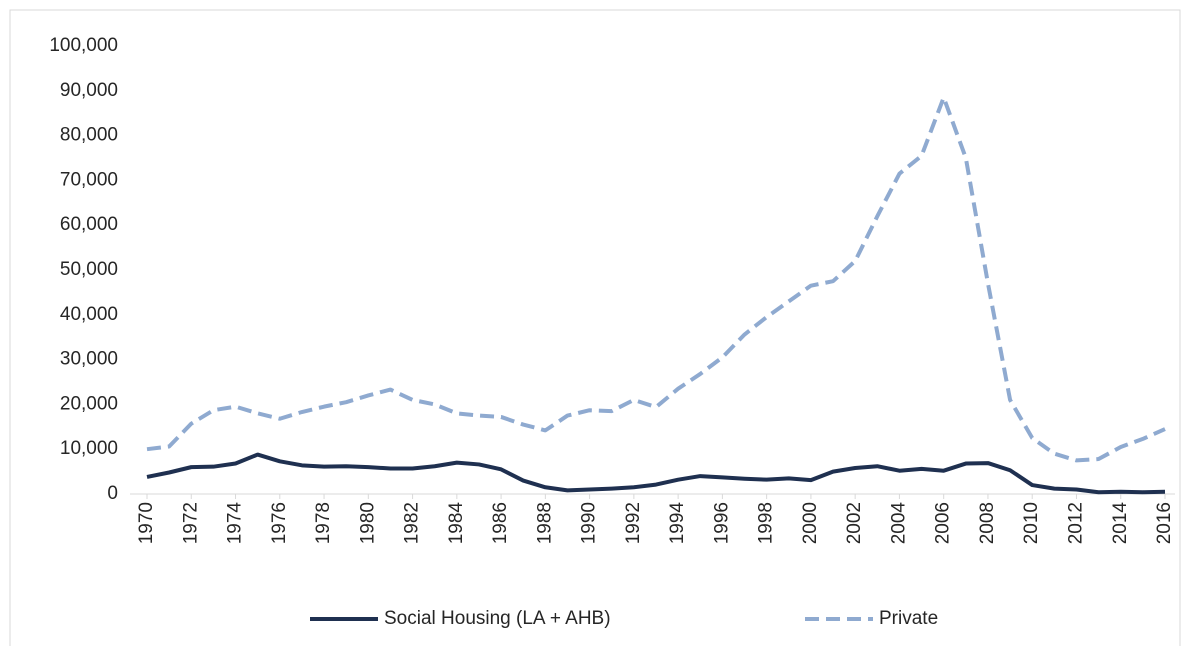 This screenshot has width=1194, height=646. What do you see at coordinates (89, 448) in the screenshot?
I see `y-tick-label: 10,000` at bounding box center [89, 448].